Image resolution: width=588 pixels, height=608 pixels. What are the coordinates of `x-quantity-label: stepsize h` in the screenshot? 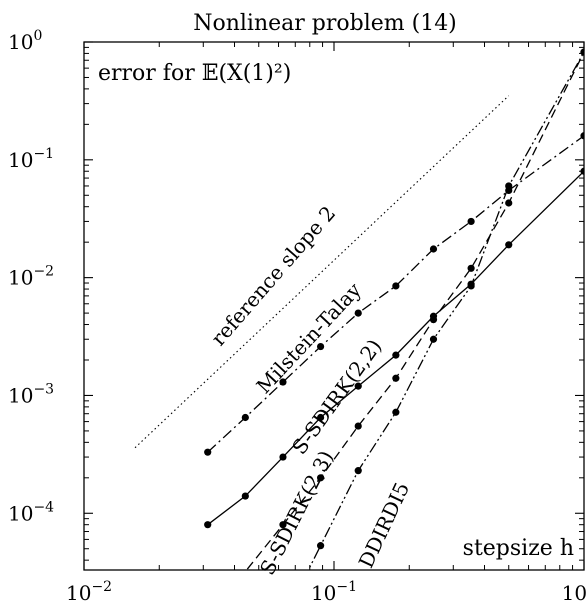 It's located at (518, 548).